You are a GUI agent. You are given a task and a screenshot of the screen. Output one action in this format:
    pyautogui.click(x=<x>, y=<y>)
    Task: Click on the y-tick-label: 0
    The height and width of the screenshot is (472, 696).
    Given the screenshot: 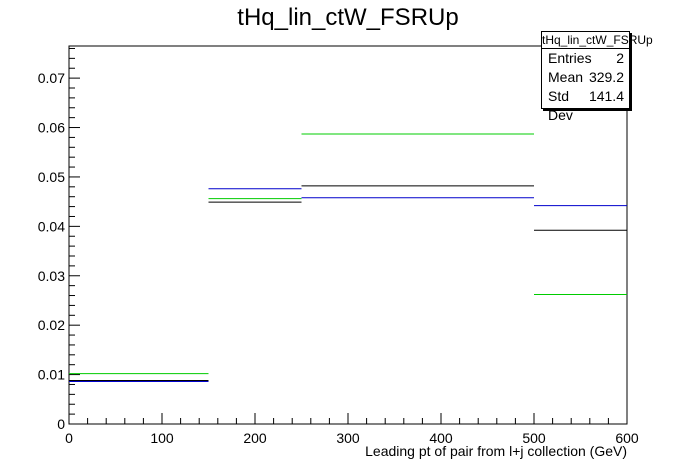 What is the action you would take?
    pyautogui.click(x=61, y=424)
    